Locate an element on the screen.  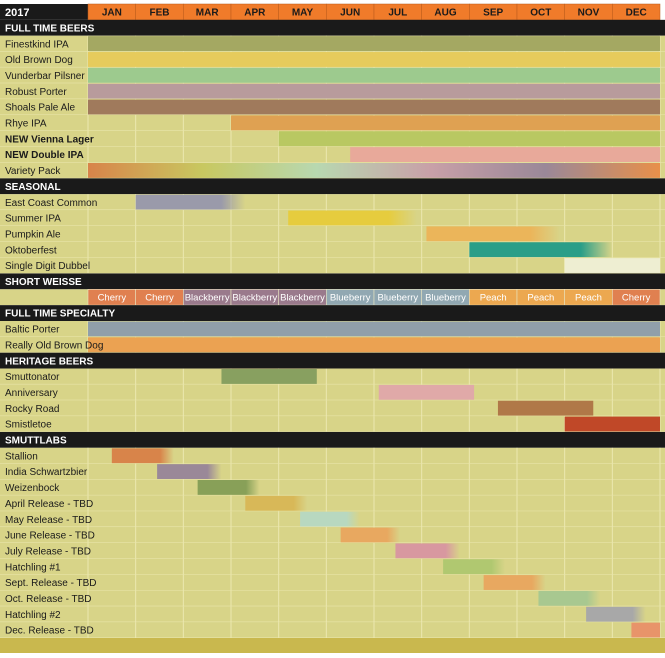
month-label: MAY is located at coordinates (303, 13).